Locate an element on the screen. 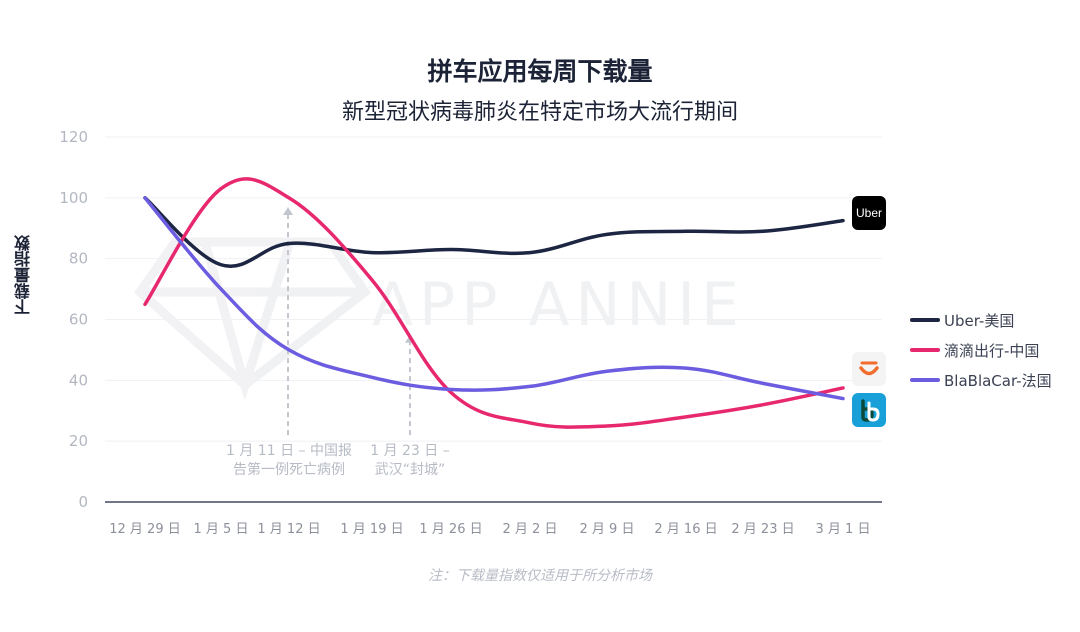 This screenshot has width=1080, height=632. x-tick-label-6: 2 月 9 日 is located at coordinates (607, 529).